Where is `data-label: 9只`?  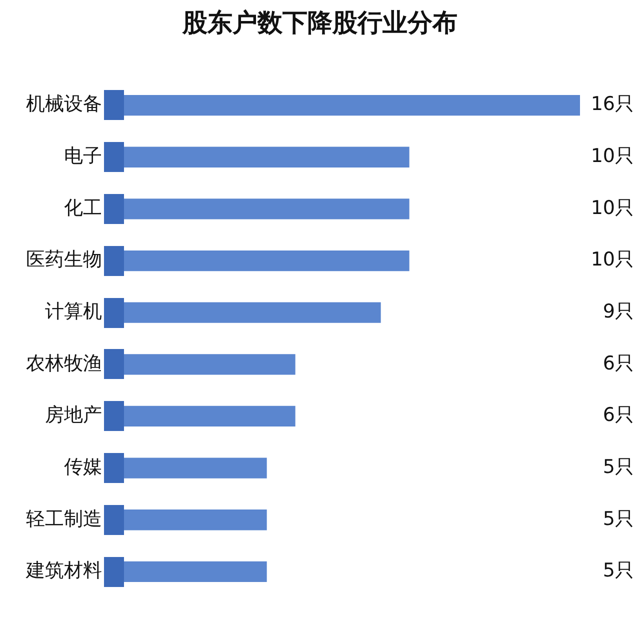
data-label: 9只 is located at coordinates (618, 311).